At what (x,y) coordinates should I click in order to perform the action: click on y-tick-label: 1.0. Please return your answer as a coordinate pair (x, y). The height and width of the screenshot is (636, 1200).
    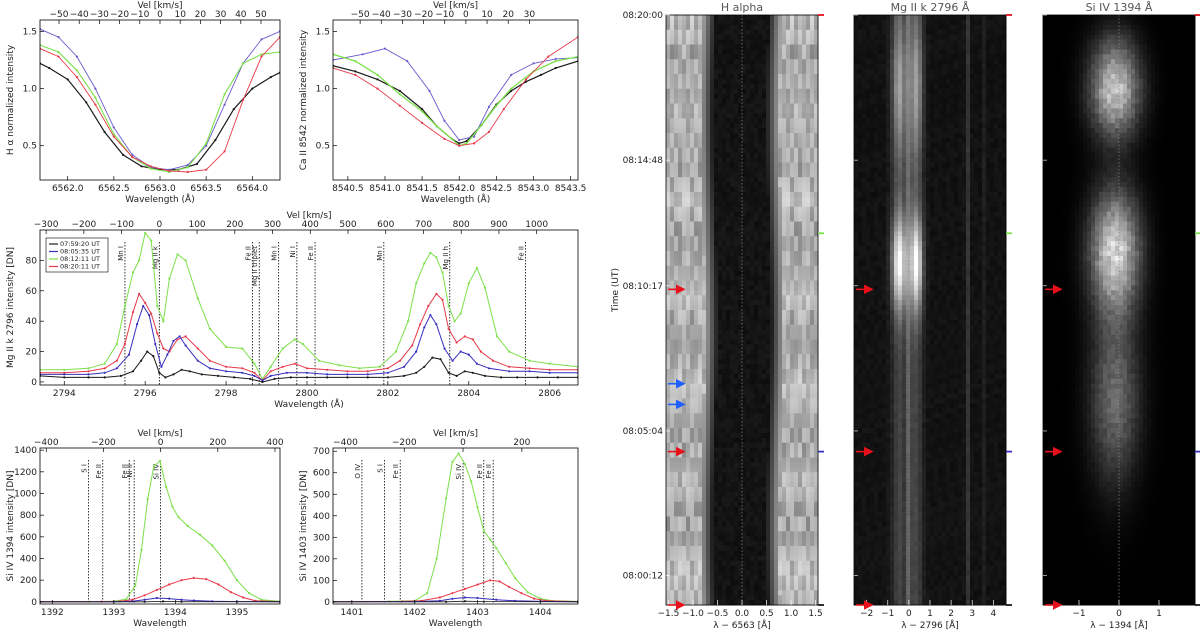
    Looking at the image, I should click on (323, 90).